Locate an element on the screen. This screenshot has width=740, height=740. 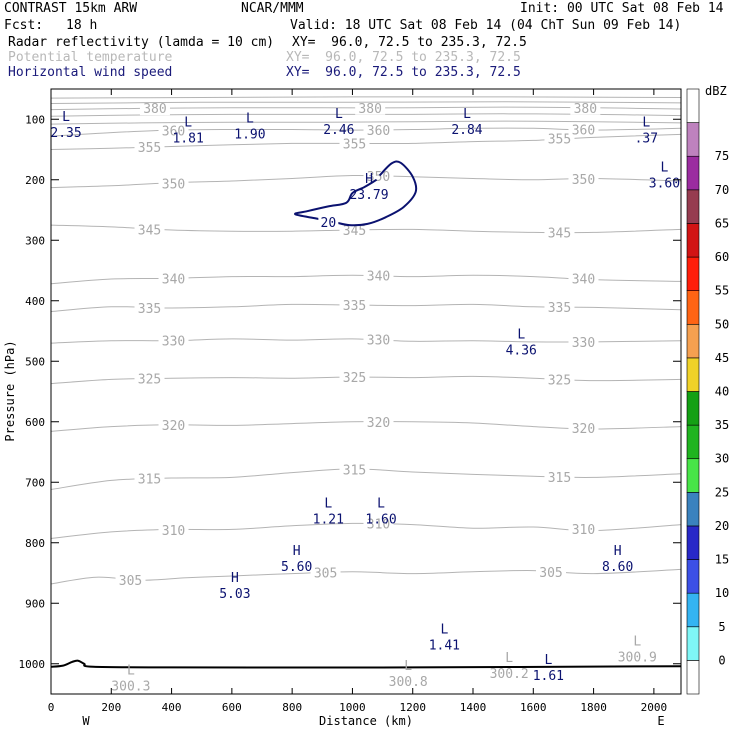
y-tick-label: 400 is located at coordinates (35, 301).